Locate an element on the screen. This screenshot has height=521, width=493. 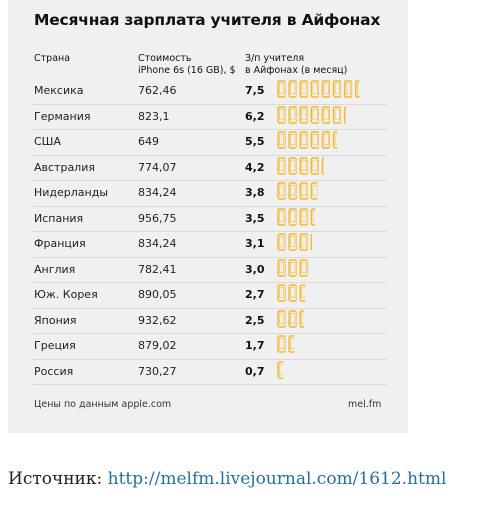
price-cell: 823,1 is located at coordinates (154, 116).